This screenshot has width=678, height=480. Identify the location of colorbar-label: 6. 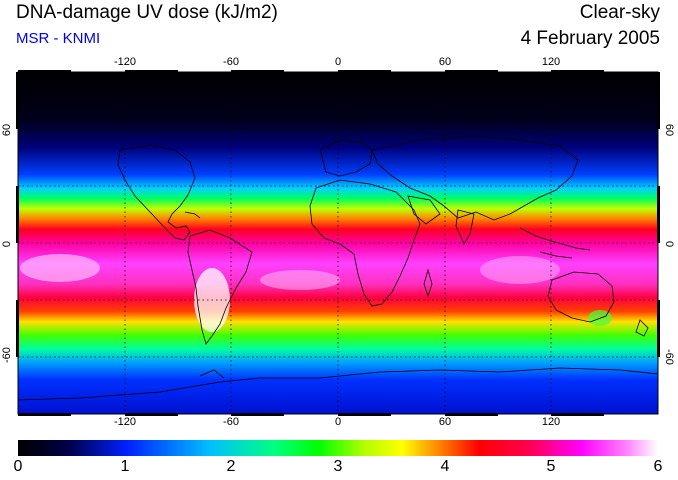
(658, 466).